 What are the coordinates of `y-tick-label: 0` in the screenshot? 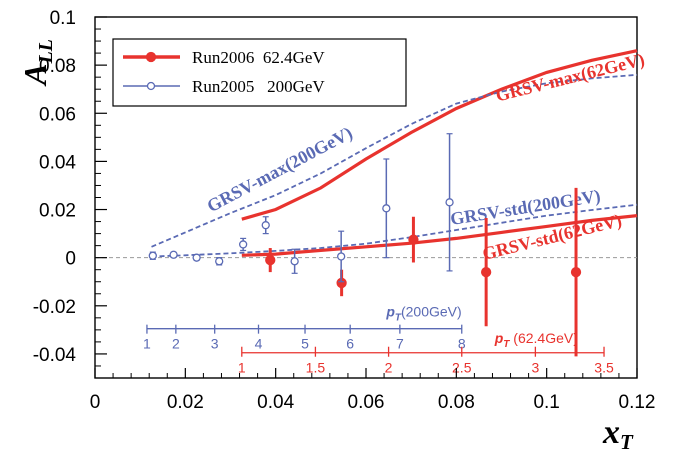 It's located at (70, 259).